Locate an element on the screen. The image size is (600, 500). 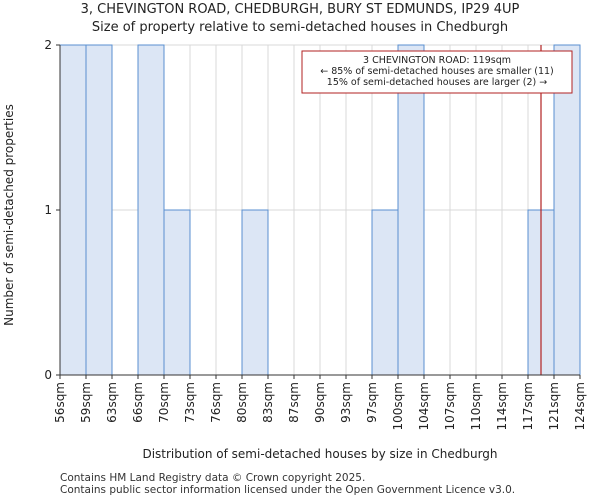
x-tick-label: 110sqm is located at coordinates (476, 406).